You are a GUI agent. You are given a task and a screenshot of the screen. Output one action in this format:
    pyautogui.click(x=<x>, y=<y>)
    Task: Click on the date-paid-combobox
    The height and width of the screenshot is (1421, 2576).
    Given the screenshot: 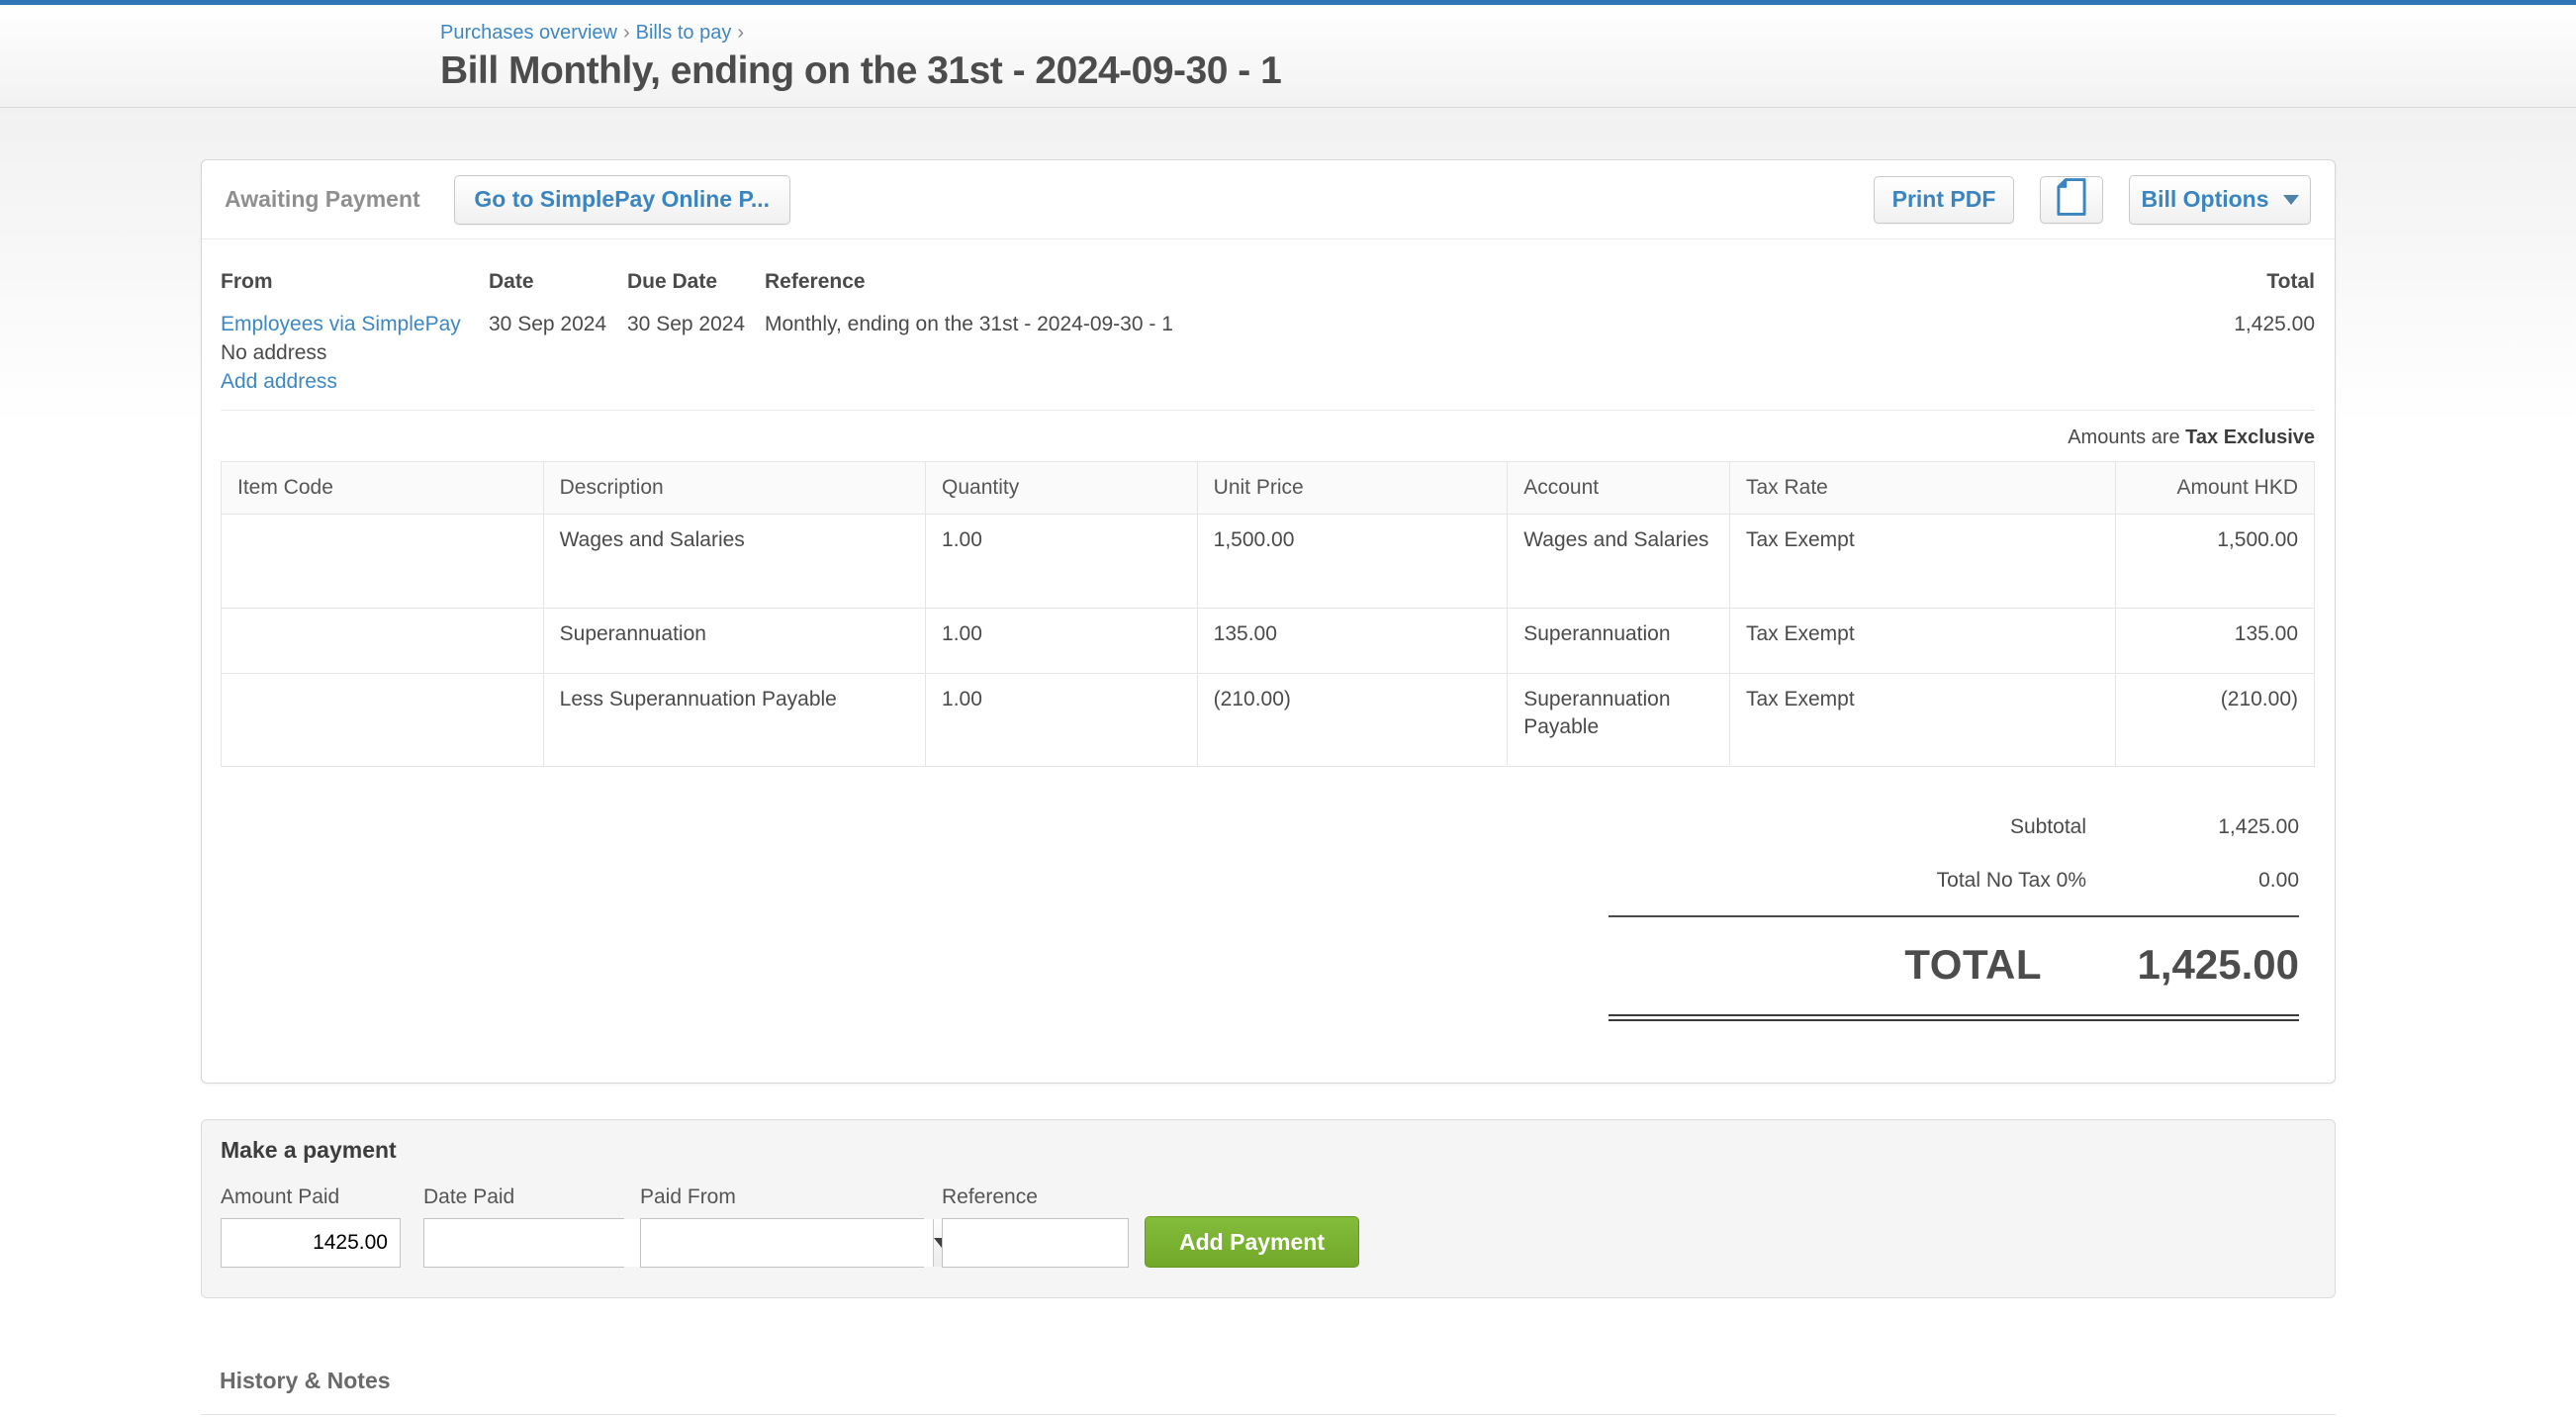 What is the action you would take?
    pyautogui.click(x=578, y=1243)
    